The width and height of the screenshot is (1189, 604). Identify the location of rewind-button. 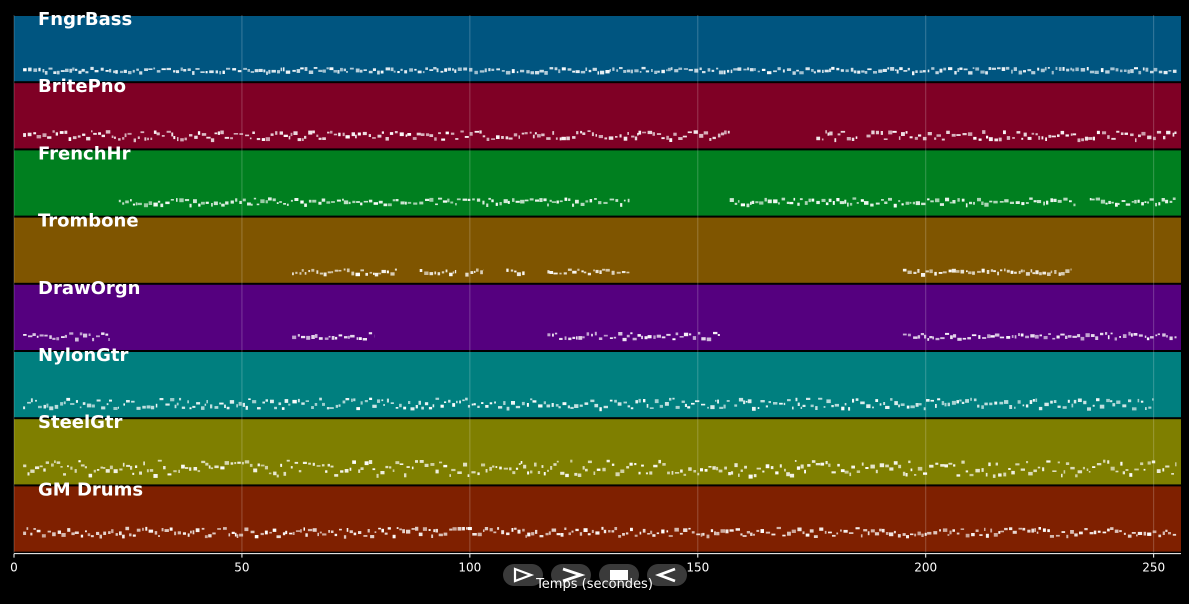
(667, 575).